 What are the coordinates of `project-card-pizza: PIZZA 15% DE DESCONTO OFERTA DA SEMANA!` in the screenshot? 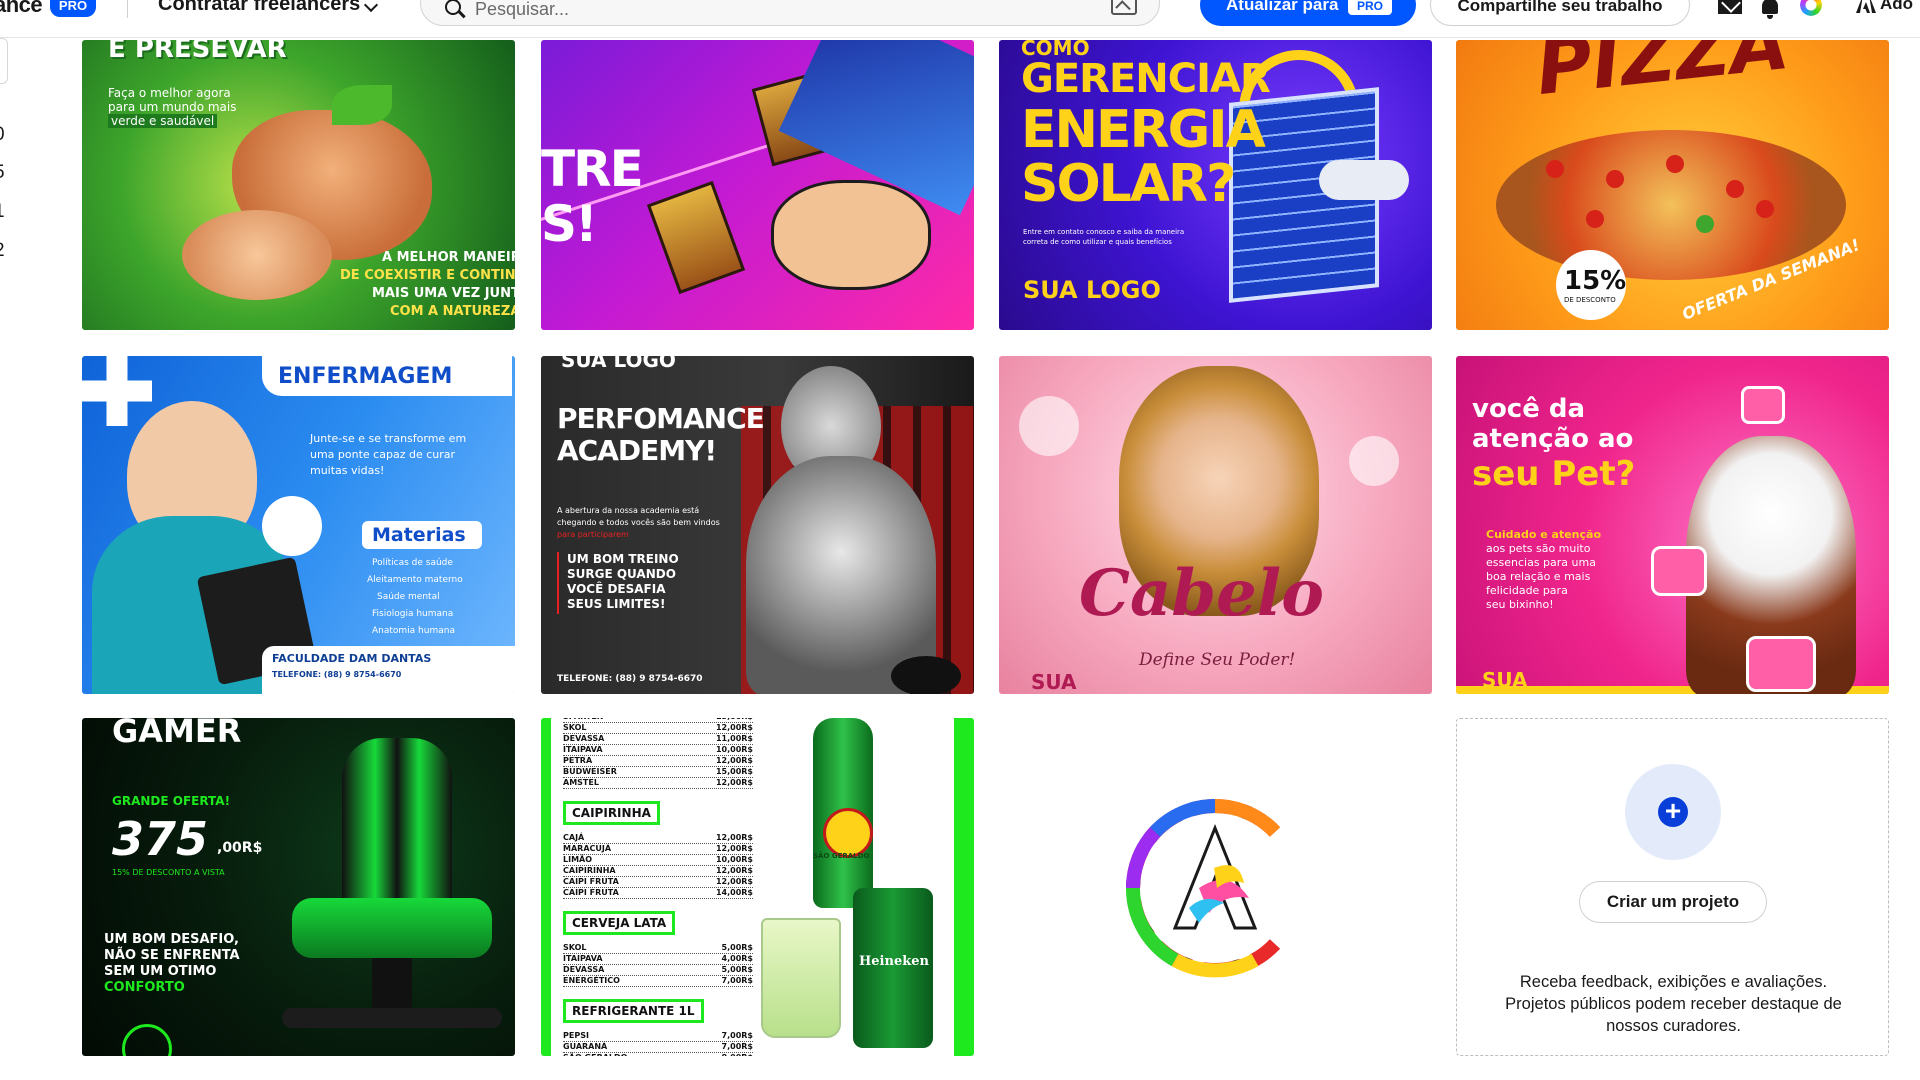 It's located at (1672, 185).